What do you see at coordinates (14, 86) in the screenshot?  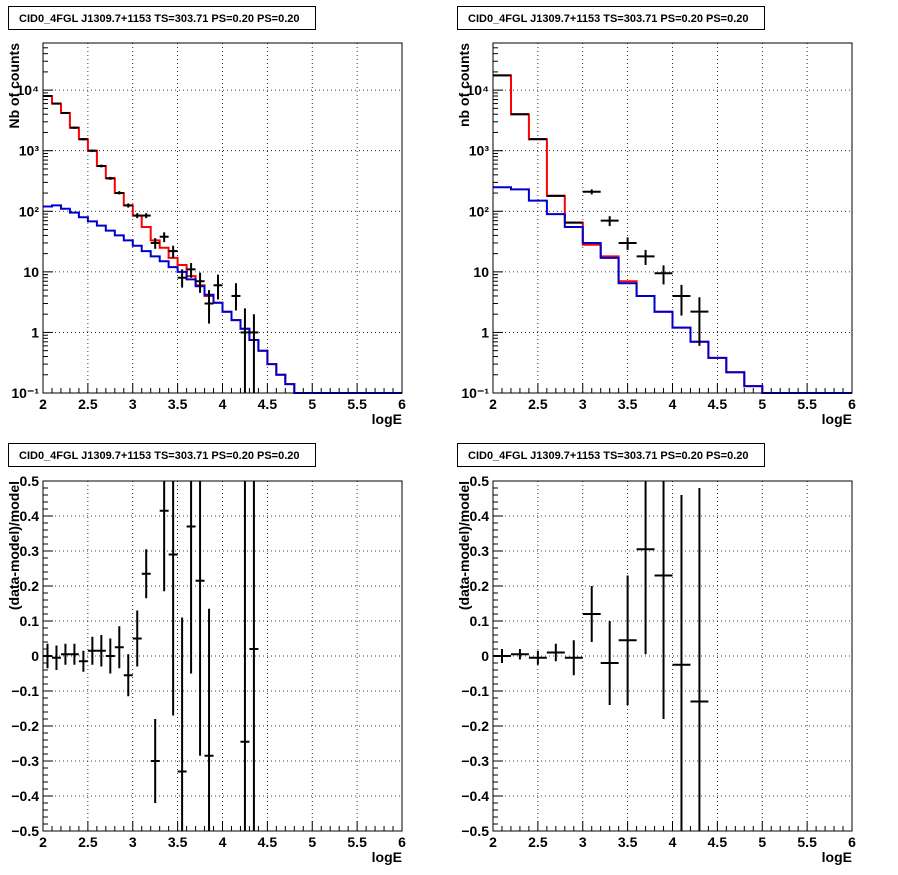 I see `y-axis-label: Nb of counts` at bounding box center [14, 86].